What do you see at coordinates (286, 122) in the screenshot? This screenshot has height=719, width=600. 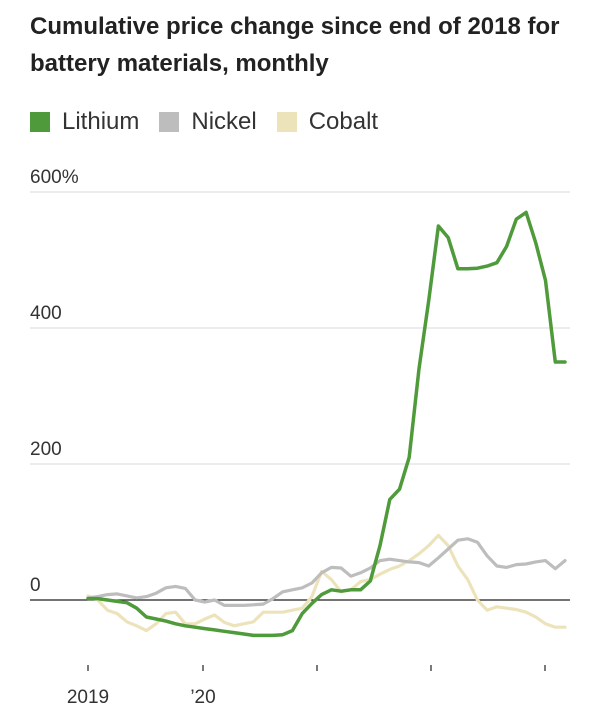 I see `legend-swatch-cobalt` at bounding box center [286, 122].